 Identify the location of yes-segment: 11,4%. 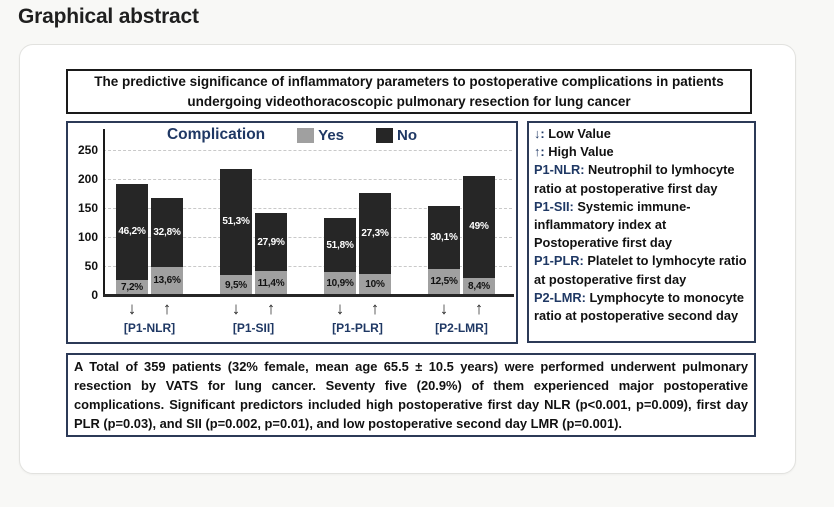
(271, 283).